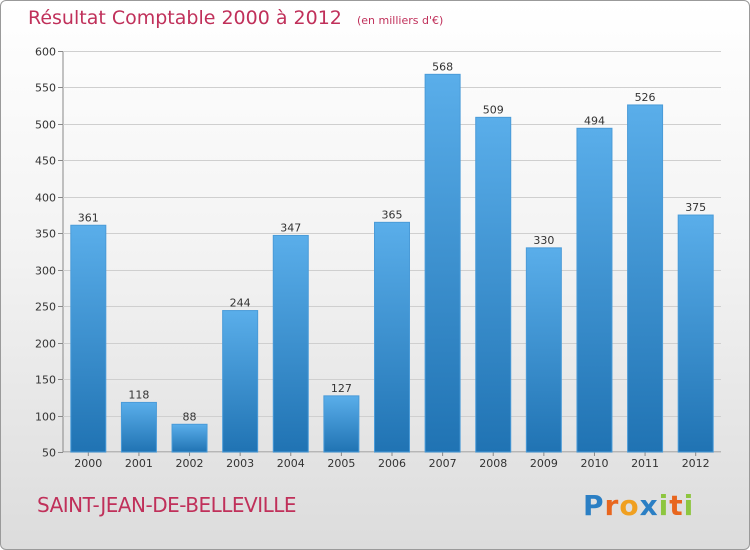 The image size is (750, 550). Describe the element at coordinates (139, 463) in the screenshot. I see `x-tick-label: 2001` at that location.